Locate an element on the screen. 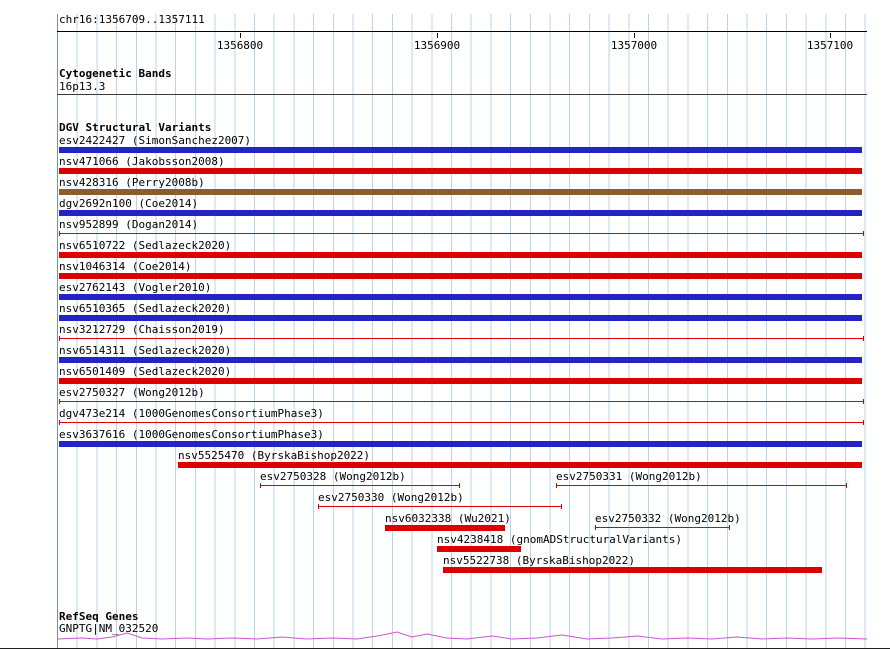  variant-label: dgv2692n100 (Coe2014) is located at coordinates (129, 203).